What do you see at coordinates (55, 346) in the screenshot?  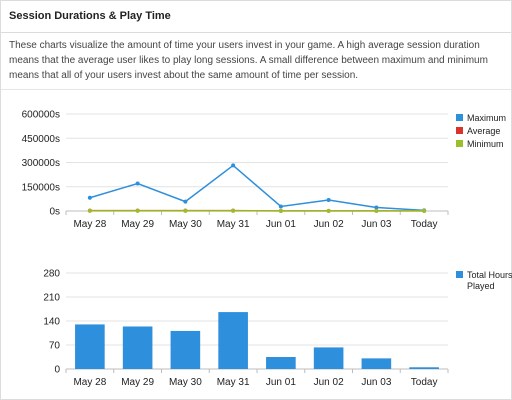 I see `y-tick-label: 70` at bounding box center [55, 346].